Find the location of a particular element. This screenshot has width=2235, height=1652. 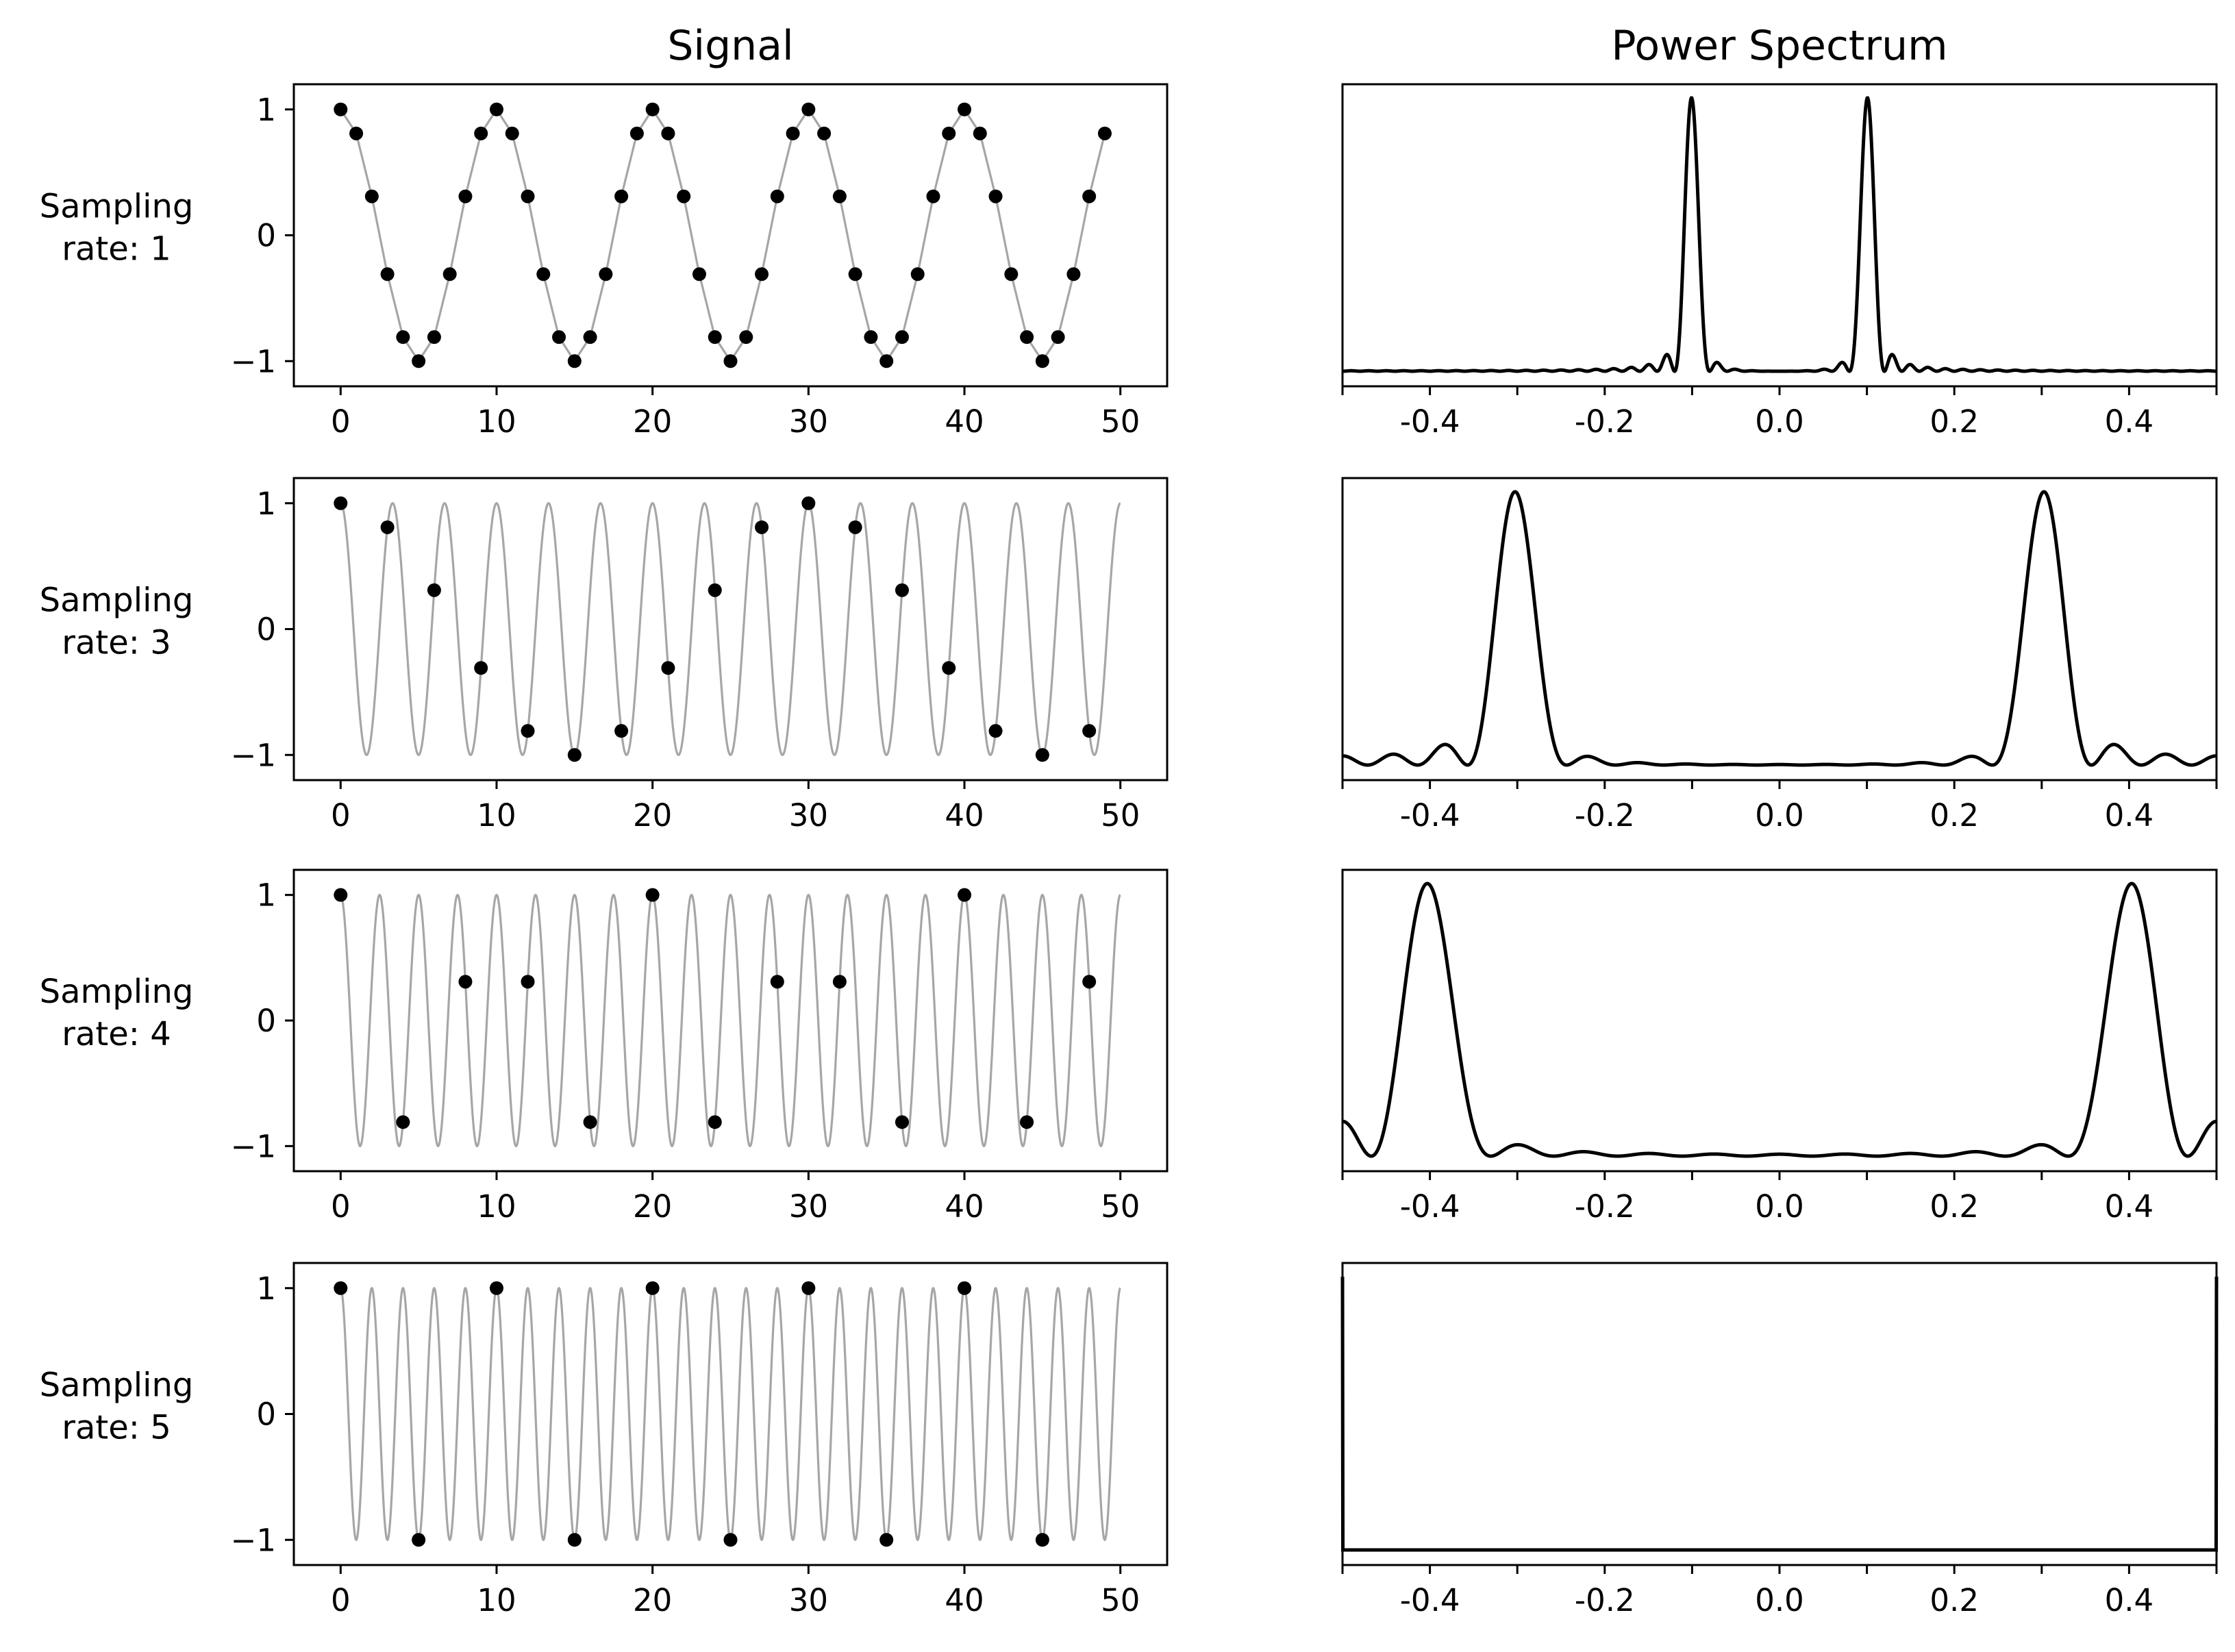

row-label-line: rate: 4 is located at coordinates (116, 1034).